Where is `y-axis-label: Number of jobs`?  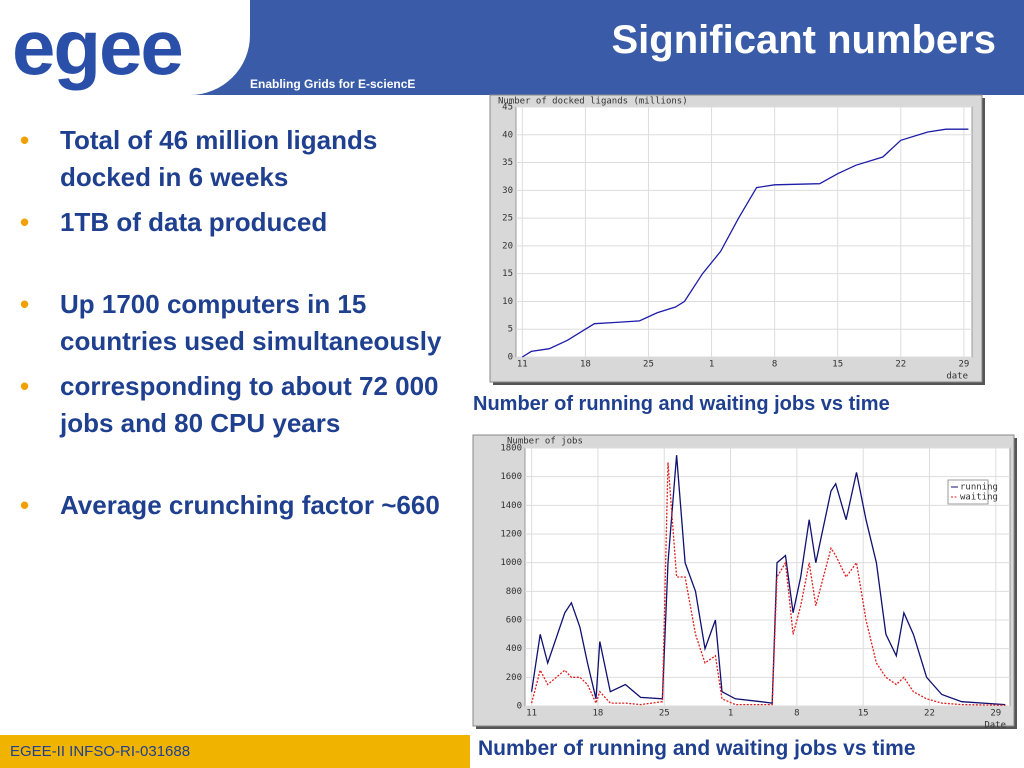
y-axis-label: Number of jobs is located at coordinates (545, 442).